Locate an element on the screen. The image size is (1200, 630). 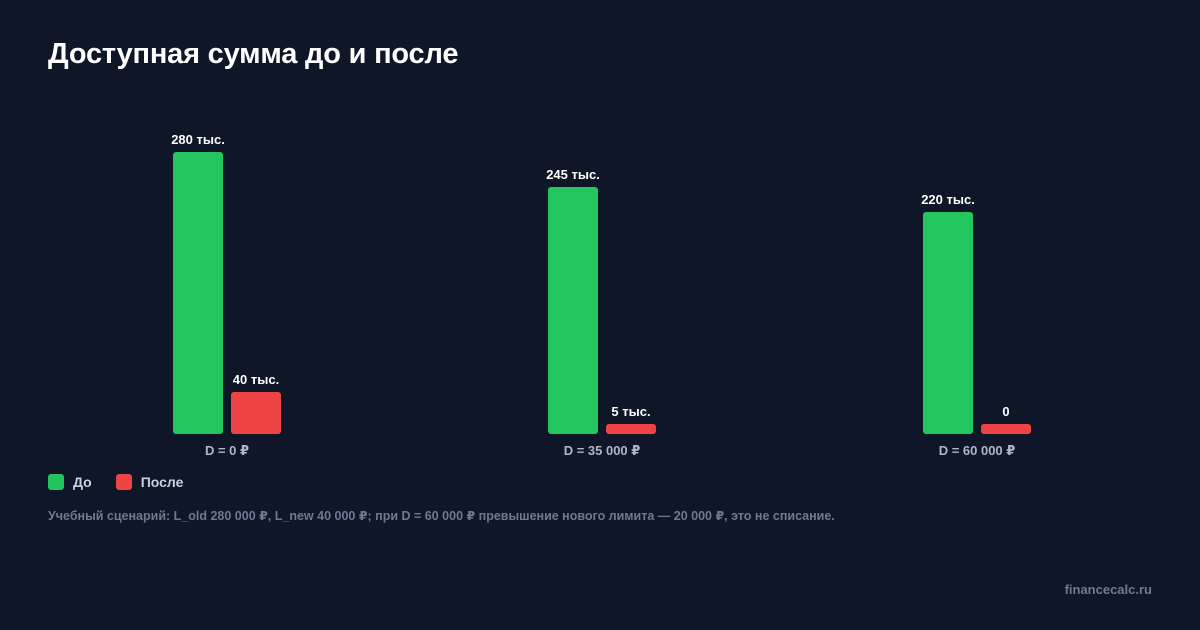
legend-item-before: До is located at coordinates (70, 482).